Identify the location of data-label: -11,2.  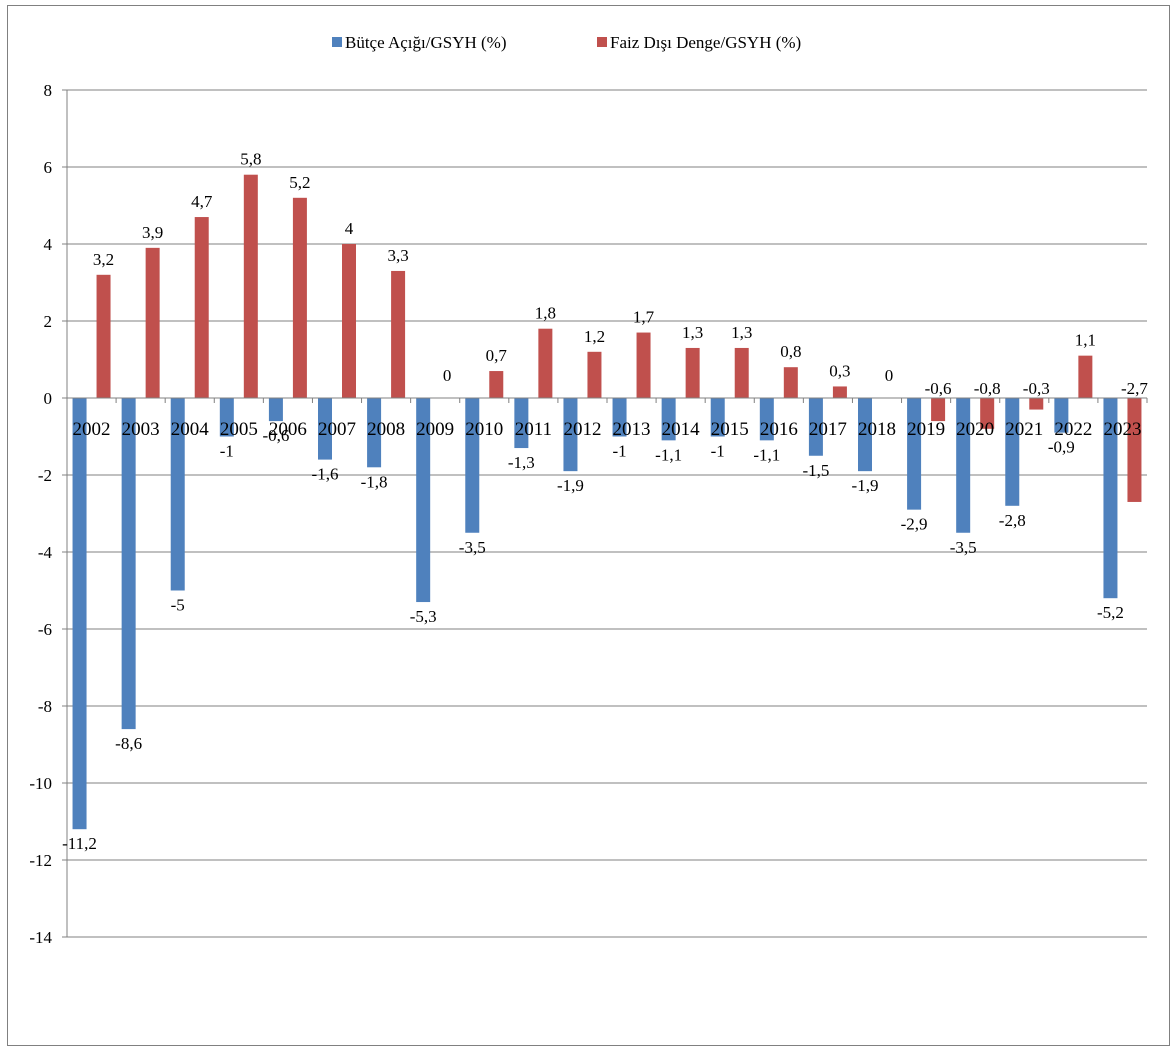
(79, 843).